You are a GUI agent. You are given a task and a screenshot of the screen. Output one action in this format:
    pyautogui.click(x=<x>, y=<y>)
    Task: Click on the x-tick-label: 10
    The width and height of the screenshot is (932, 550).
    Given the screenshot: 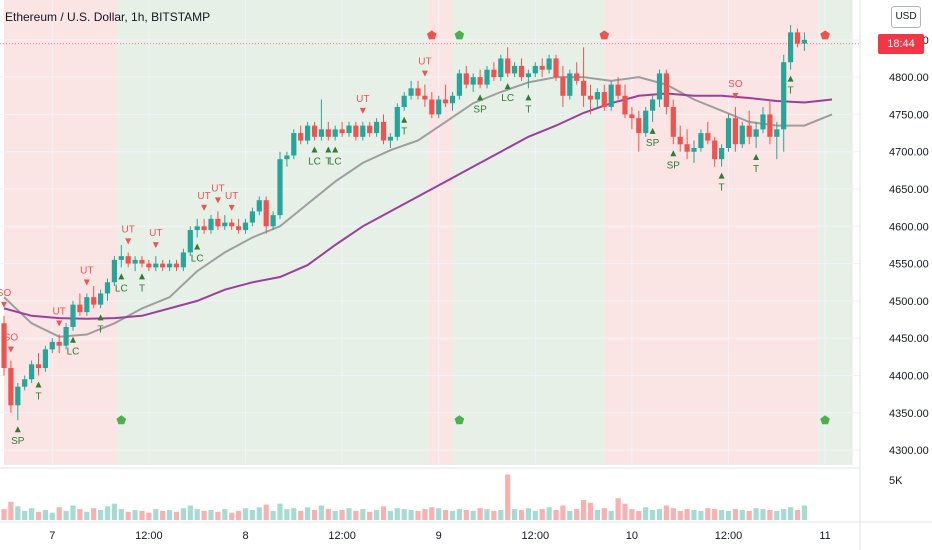 What is the action you would take?
    pyautogui.click(x=632, y=536)
    